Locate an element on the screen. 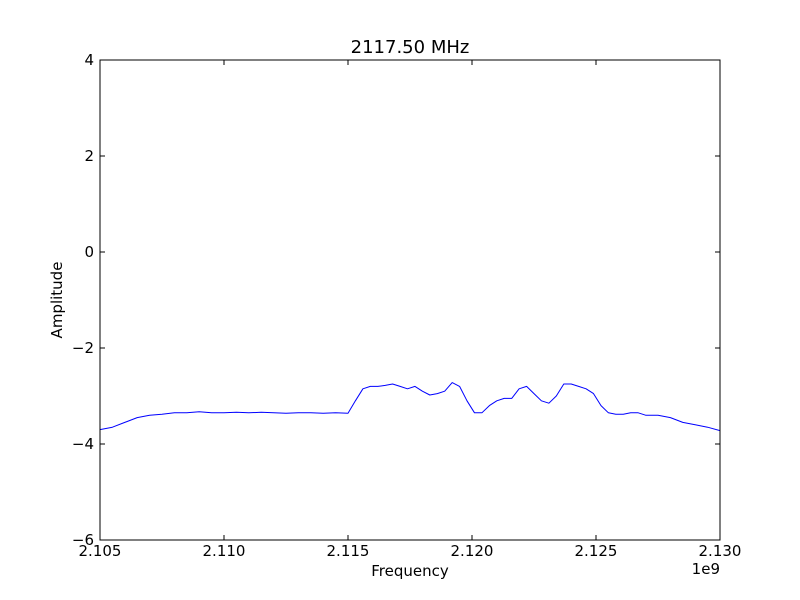 The image size is (800, 600). x-offset-label: 1e9 is located at coordinates (706, 569).